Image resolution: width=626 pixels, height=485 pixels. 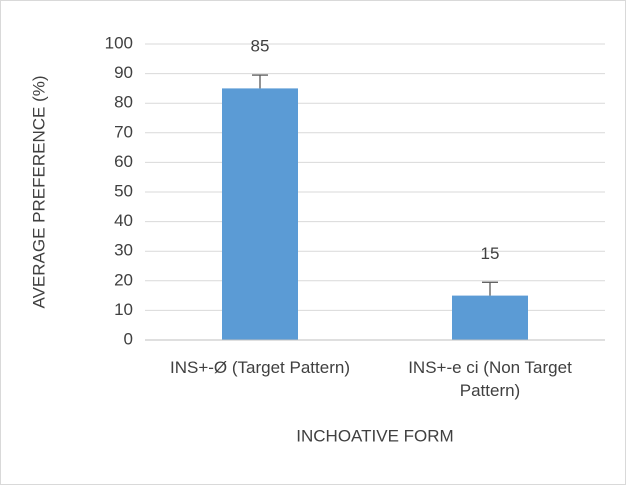 I want to click on x-tick-label: INS+-e ci (Non Target Pattern), so click(x=490, y=379).